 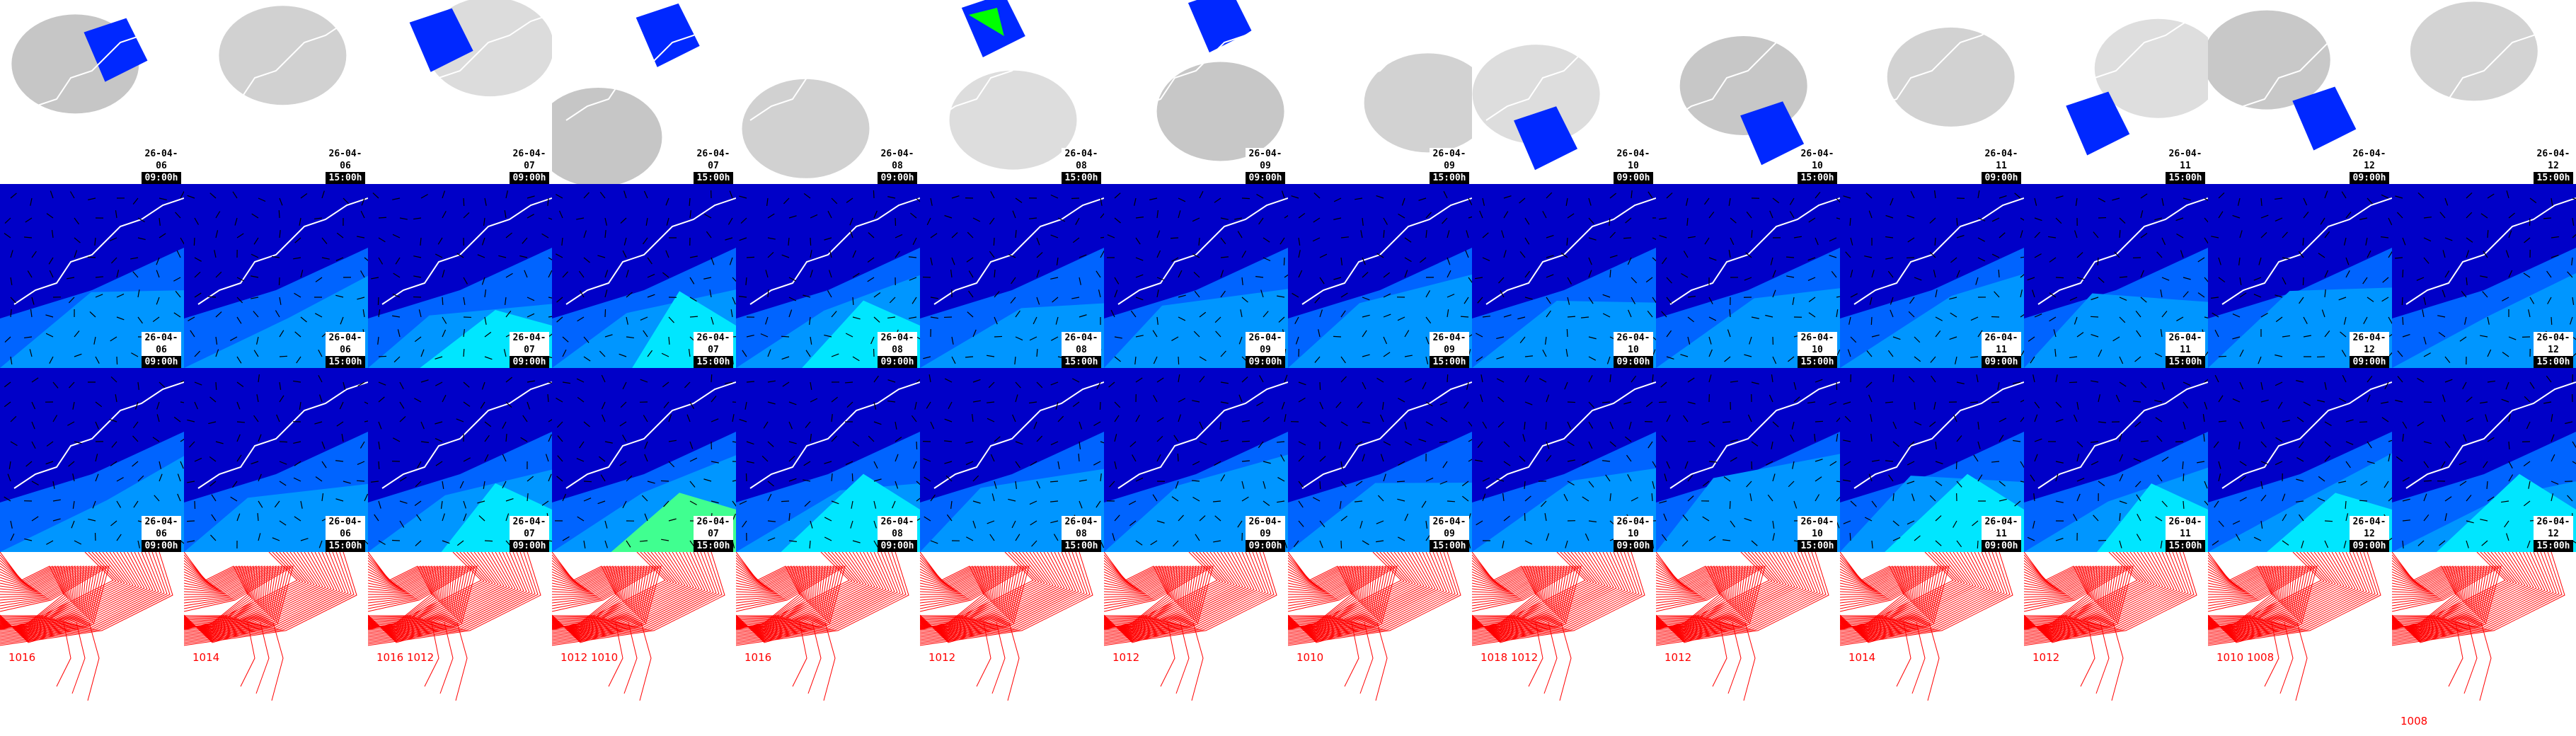 I want to click on date-label: 26-04-08, so click(x=898, y=528).